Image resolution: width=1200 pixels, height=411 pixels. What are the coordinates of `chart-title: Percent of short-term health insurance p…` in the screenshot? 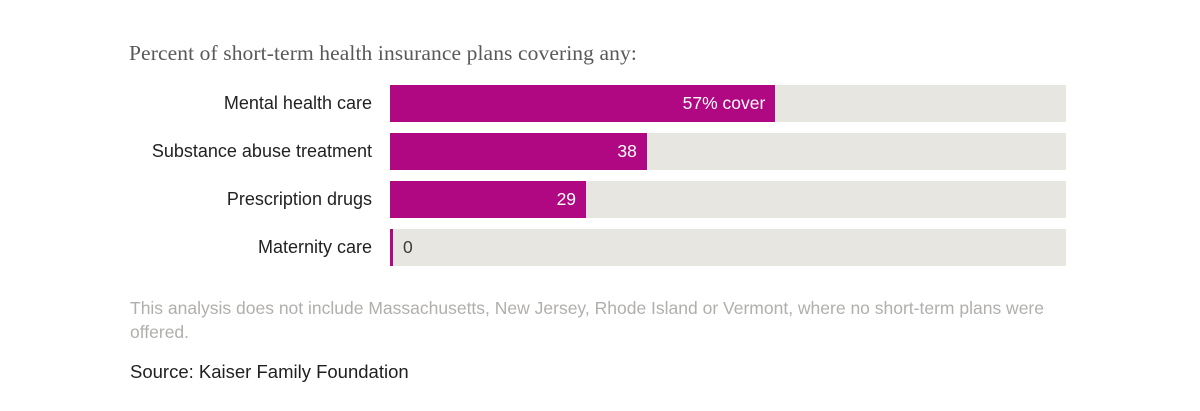 It's located at (383, 53).